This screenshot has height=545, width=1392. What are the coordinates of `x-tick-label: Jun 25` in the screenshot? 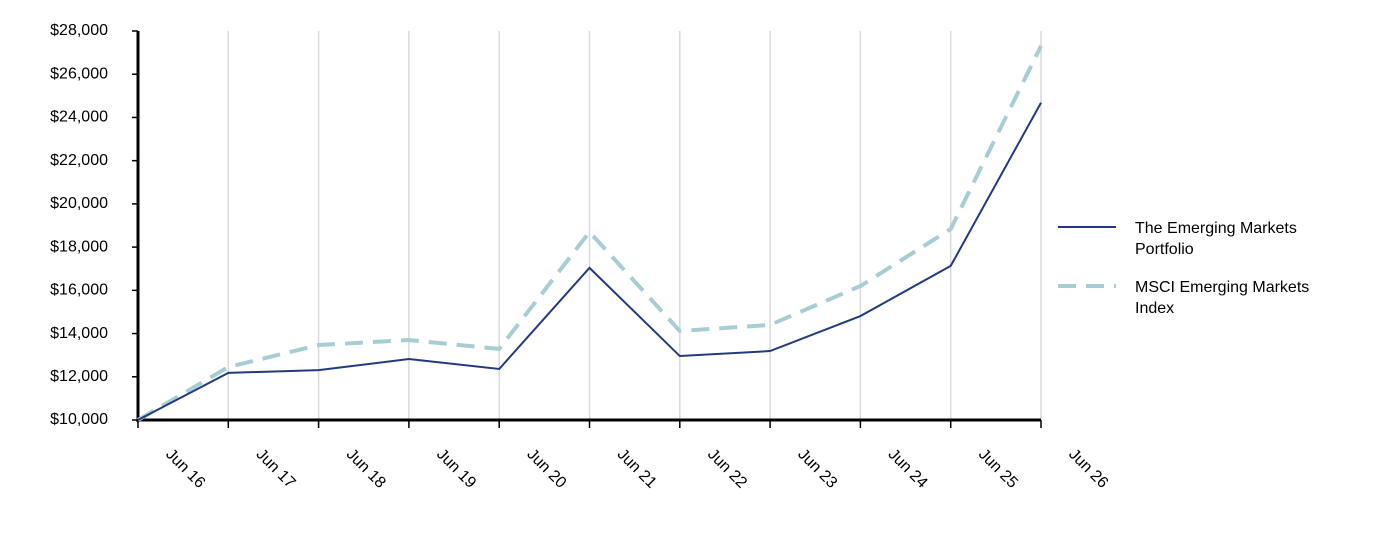 It's located at (998, 469).